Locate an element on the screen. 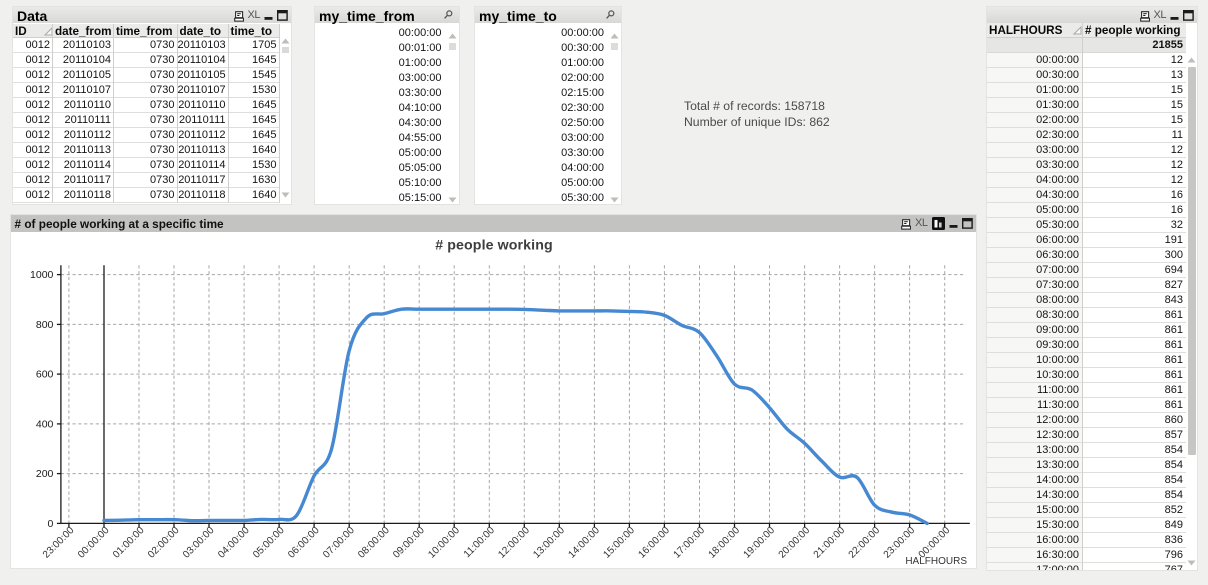 The image size is (1208, 585). svg-text: 21:00:00 is located at coordinates (829, 543).